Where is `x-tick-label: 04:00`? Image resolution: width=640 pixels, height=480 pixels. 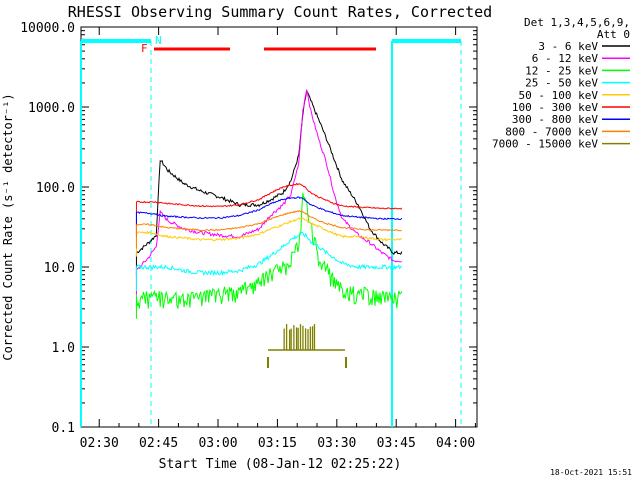 x-tick-label: 04:00 is located at coordinates (455, 443).